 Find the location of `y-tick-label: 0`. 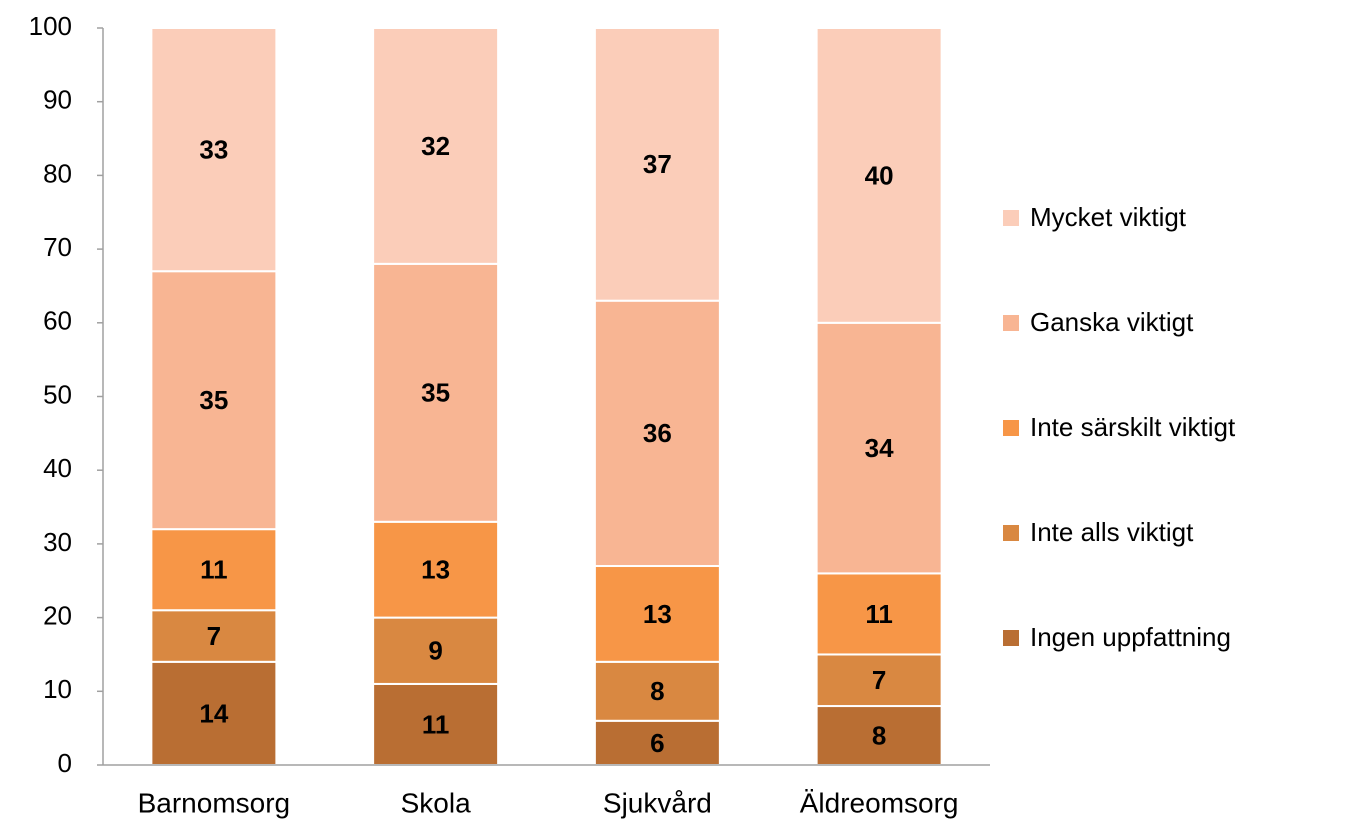

y-tick-label: 0 is located at coordinates (65, 763).